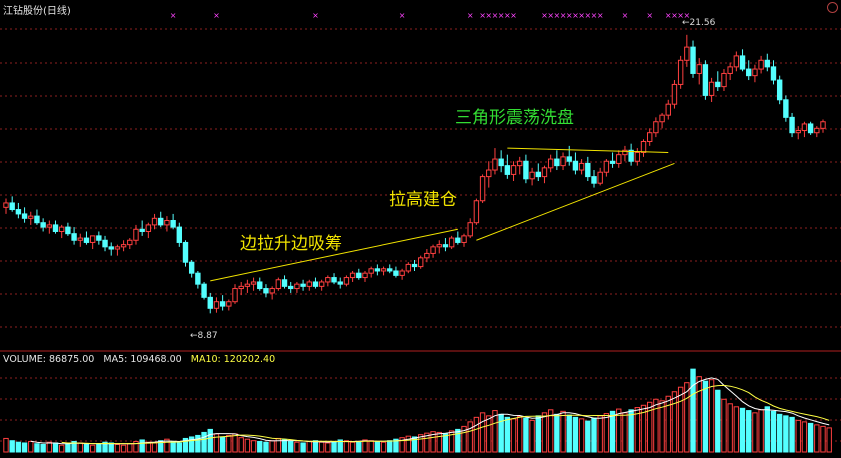  Describe the element at coordinates (233, 359) in the screenshot. I see `ma10-value: MA10: 120202.40` at that location.